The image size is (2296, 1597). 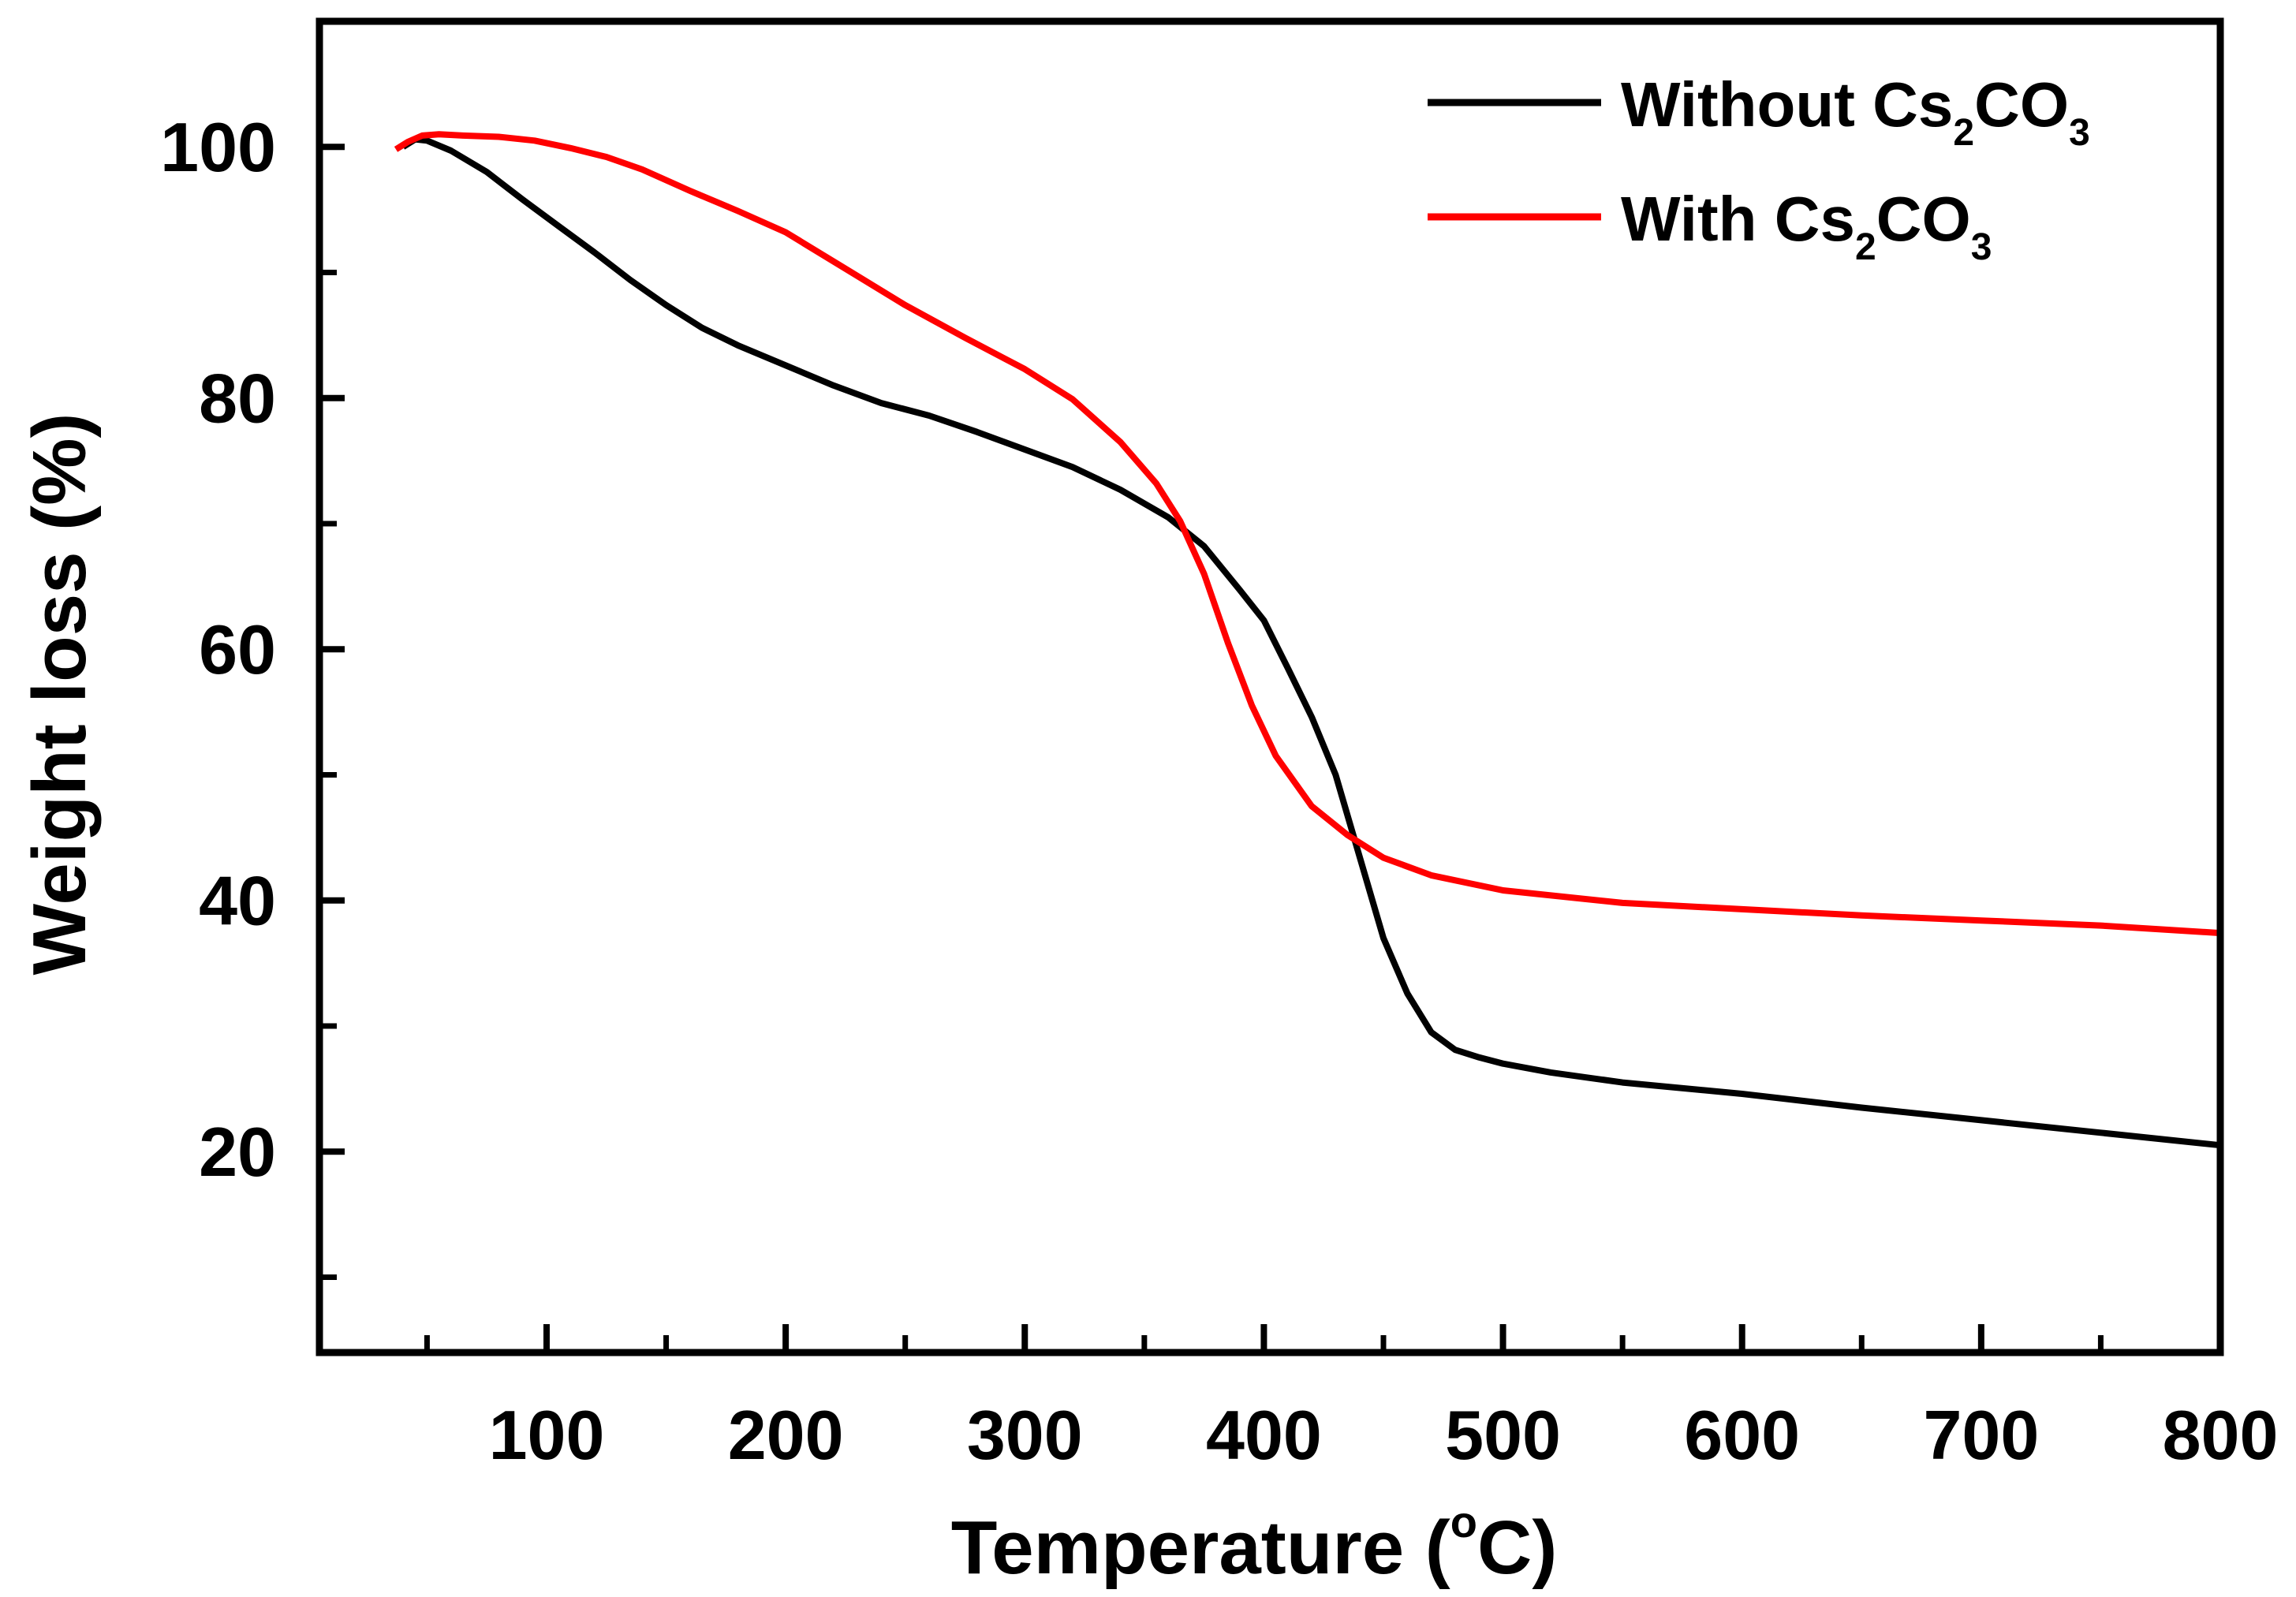 What do you see at coordinates (547, 1435) in the screenshot?
I see `x-tick-label: 100` at bounding box center [547, 1435].